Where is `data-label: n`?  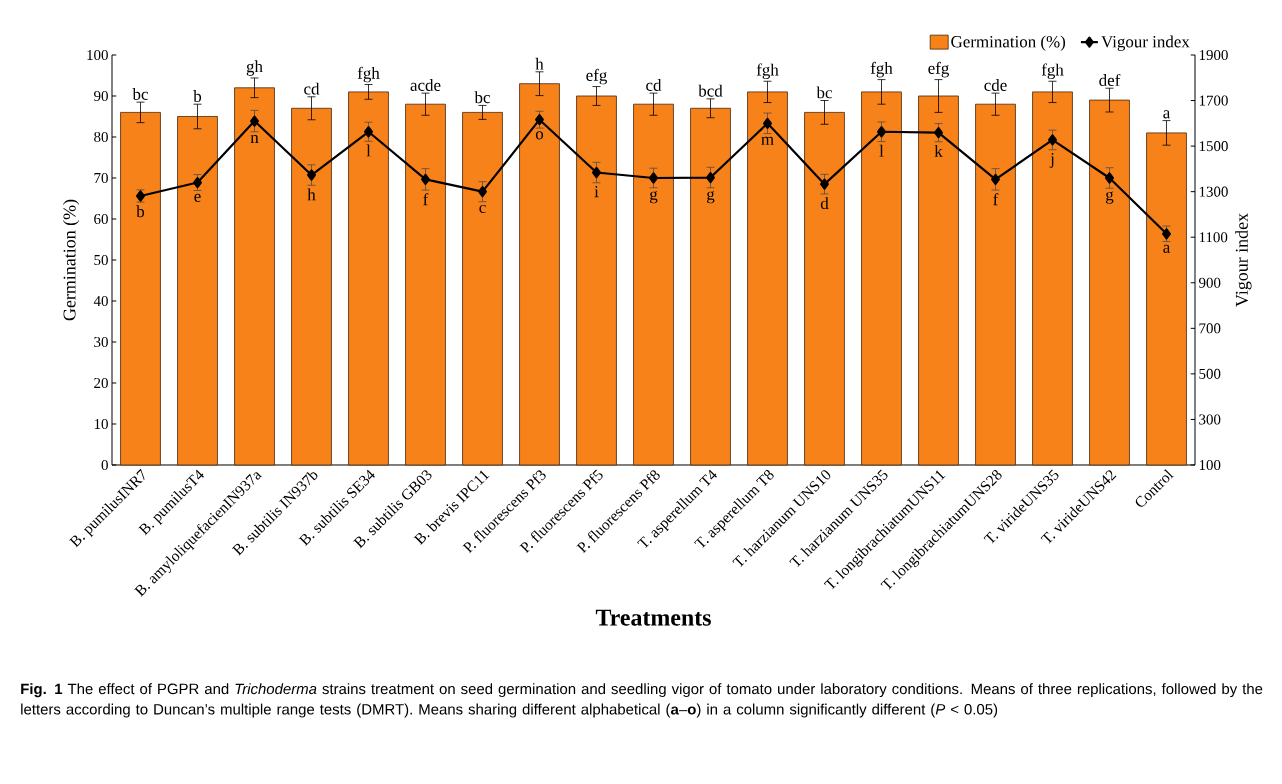
data-label: n is located at coordinates (254, 138).